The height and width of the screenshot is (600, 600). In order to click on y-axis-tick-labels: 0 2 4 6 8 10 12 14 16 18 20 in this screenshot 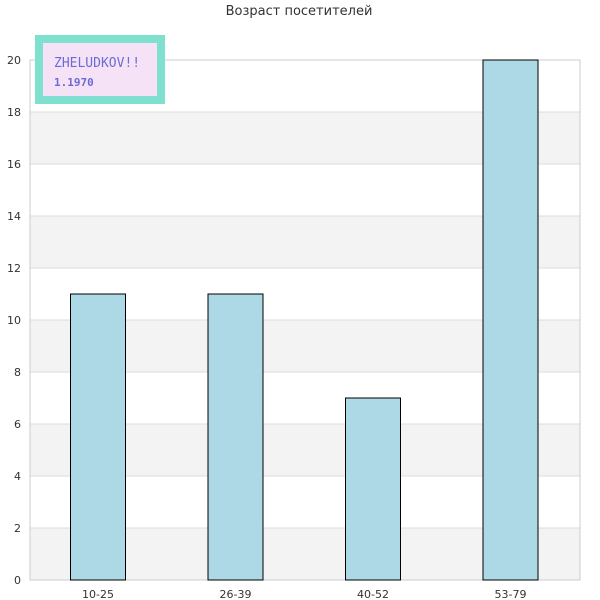, I will do `click(14, 320)`.